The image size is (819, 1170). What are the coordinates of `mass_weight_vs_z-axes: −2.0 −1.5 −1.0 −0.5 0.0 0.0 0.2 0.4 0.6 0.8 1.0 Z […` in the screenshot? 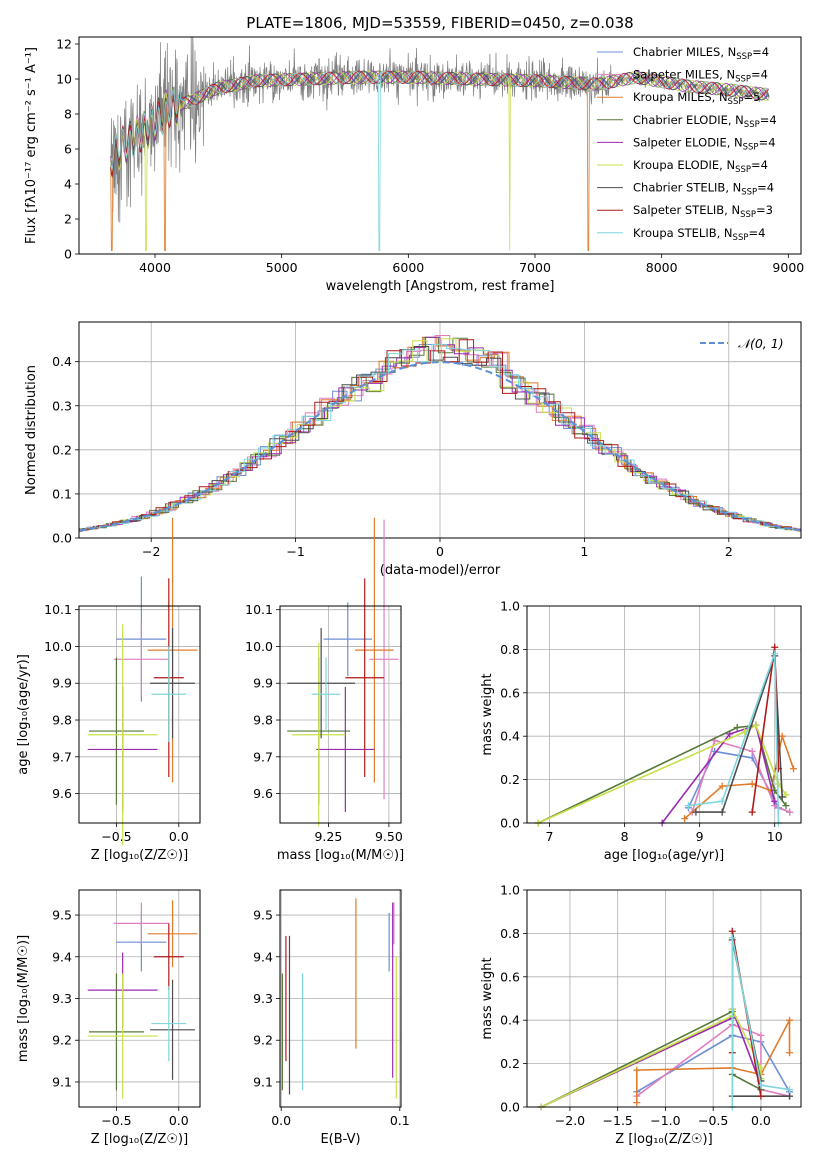 It's located at (640, 1015).